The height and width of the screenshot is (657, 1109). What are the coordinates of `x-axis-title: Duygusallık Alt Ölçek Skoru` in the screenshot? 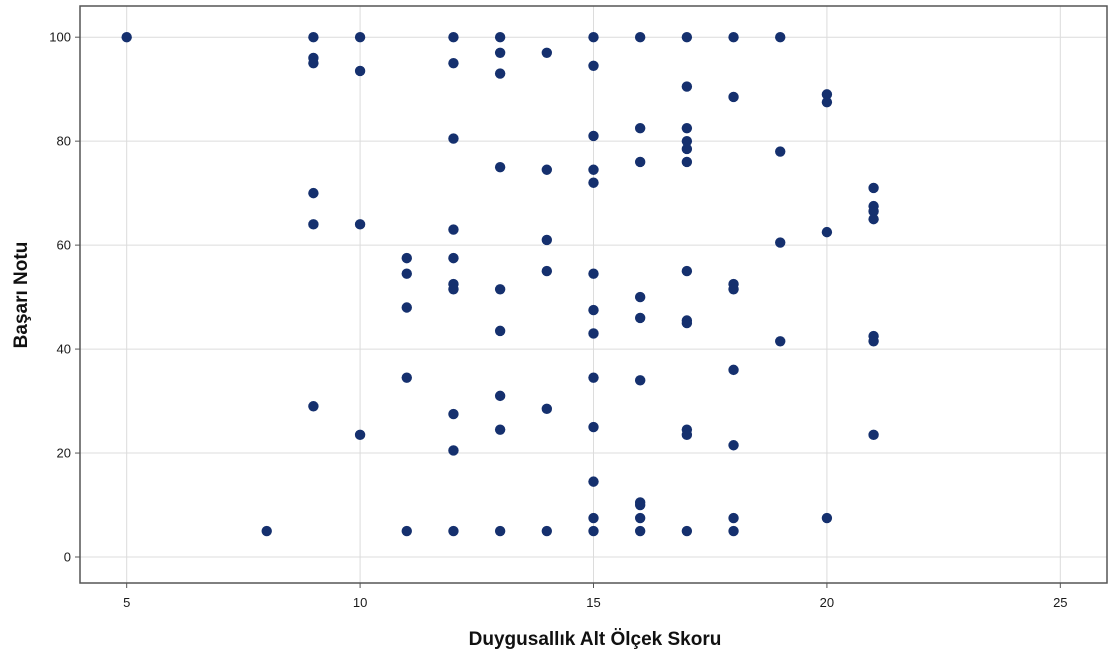 It's located at (595, 639).